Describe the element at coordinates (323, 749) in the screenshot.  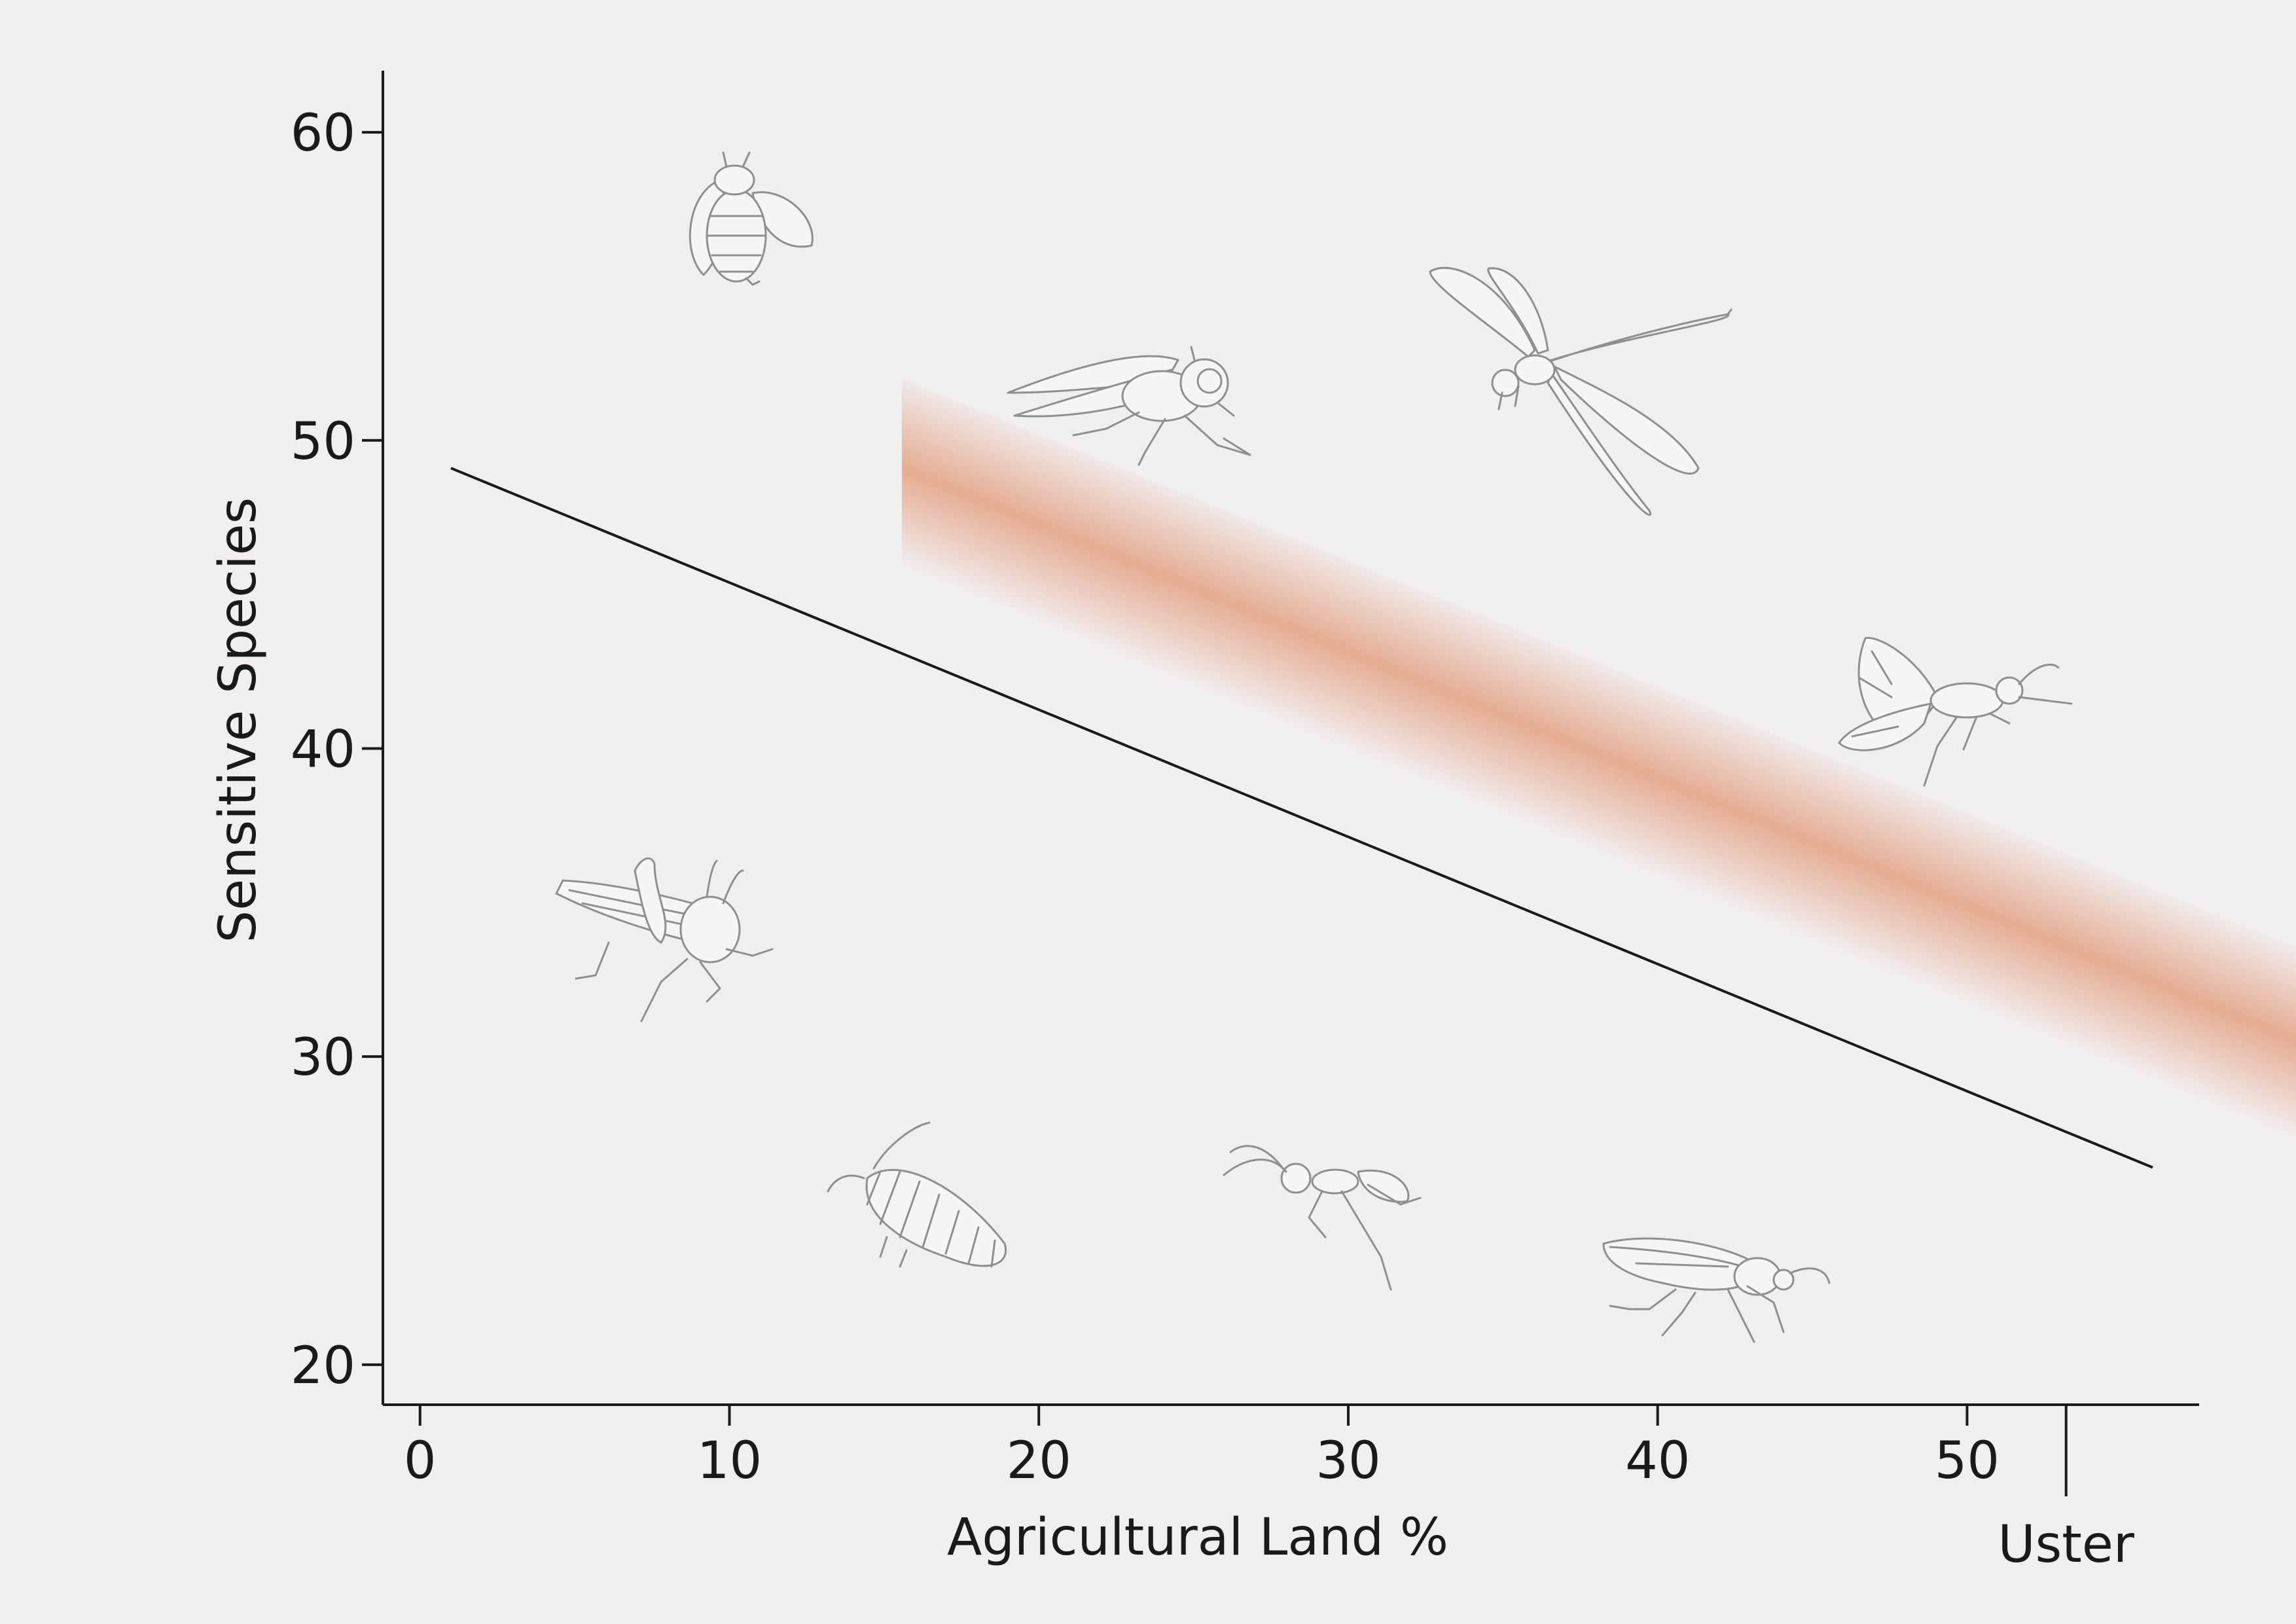
I see `y-tick-label: 40` at that location.